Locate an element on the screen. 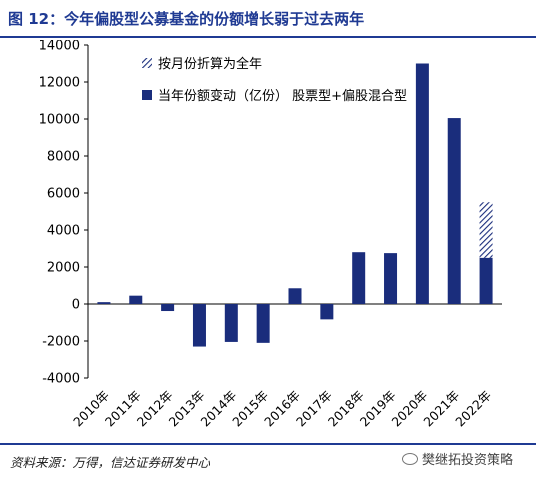 Image resolution: width=536 pixels, height=477 pixels. y-tick-label: 4000 is located at coordinates (63, 231).